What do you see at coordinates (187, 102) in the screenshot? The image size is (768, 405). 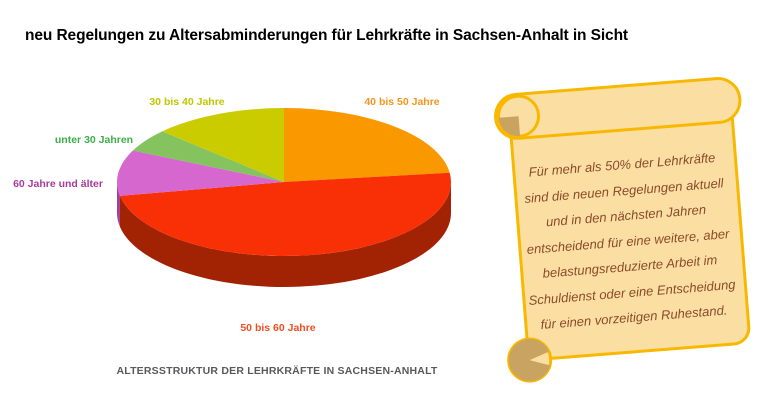 I see `pie-label-30-40: 30 bis 40 Jahre` at bounding box center [187, 102].